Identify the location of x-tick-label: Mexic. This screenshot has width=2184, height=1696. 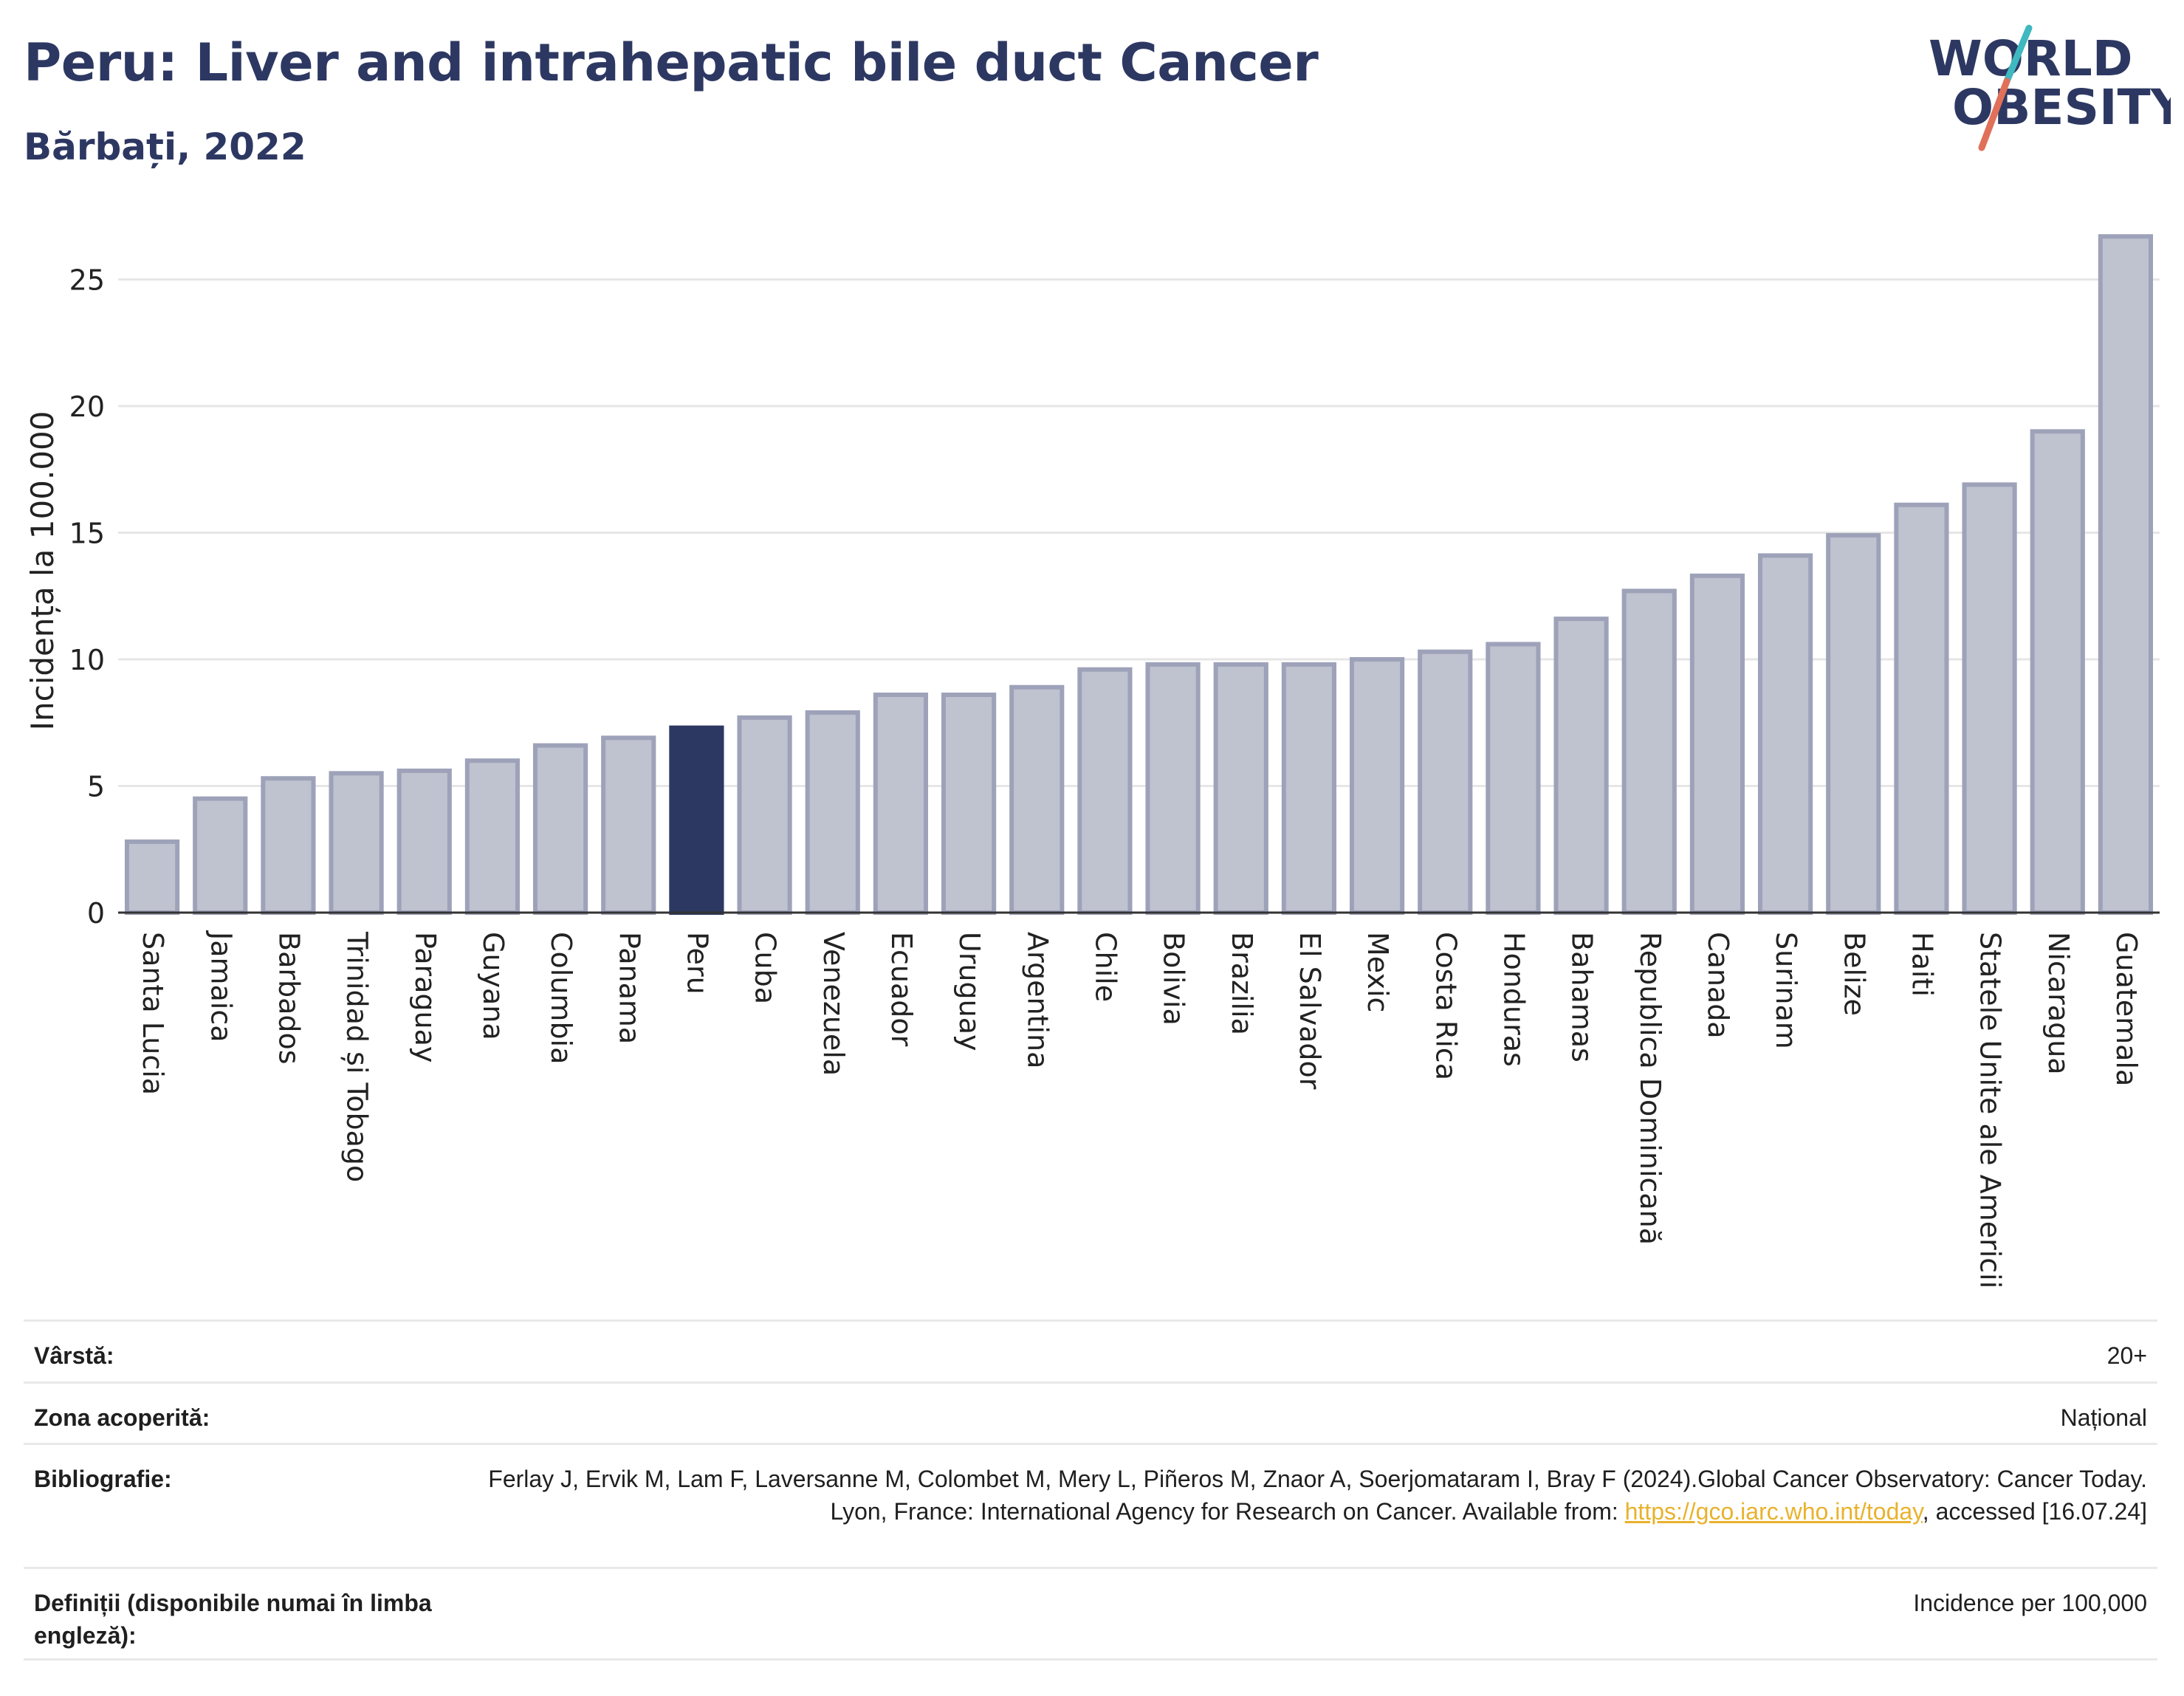
(1378, 972).